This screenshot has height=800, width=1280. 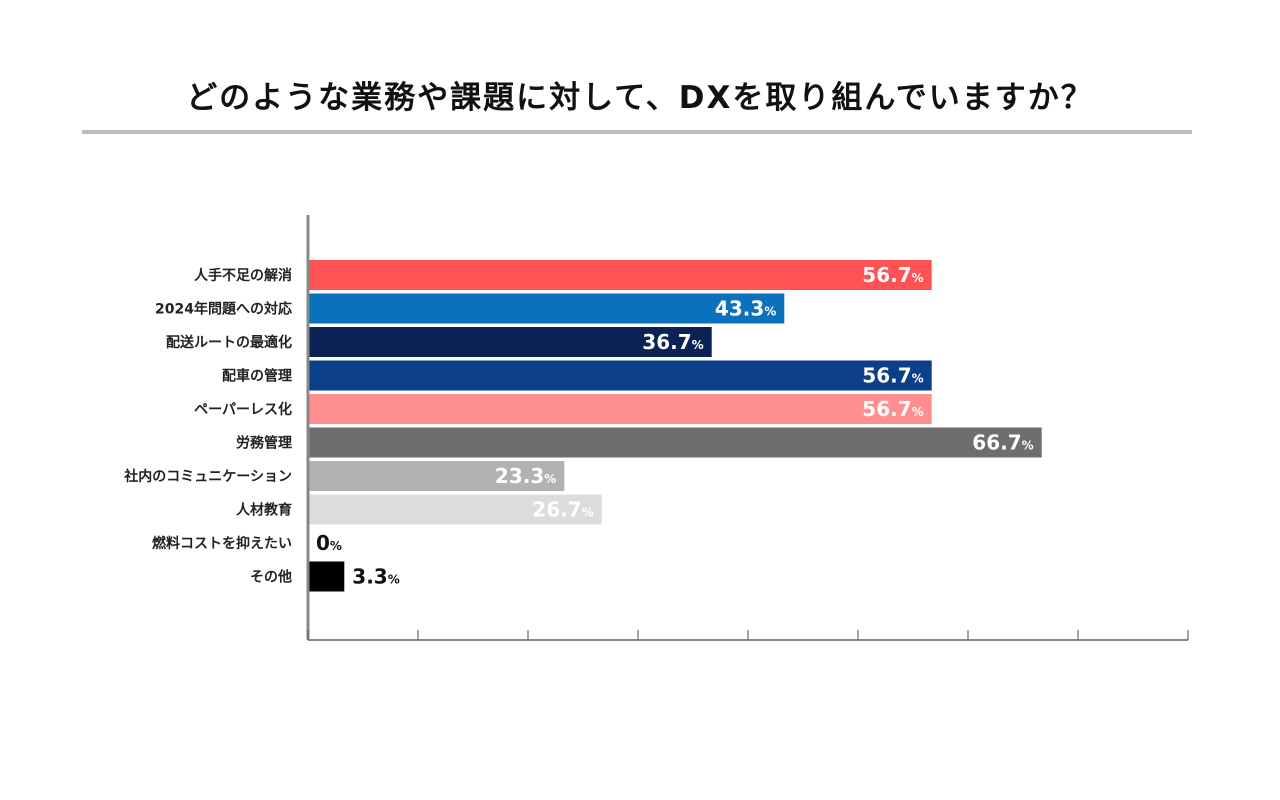 What do you see at coordinates (243, 409) in the screenshot?
I see `category-label: ペーパーレス化` at bounding box center [243, 409].